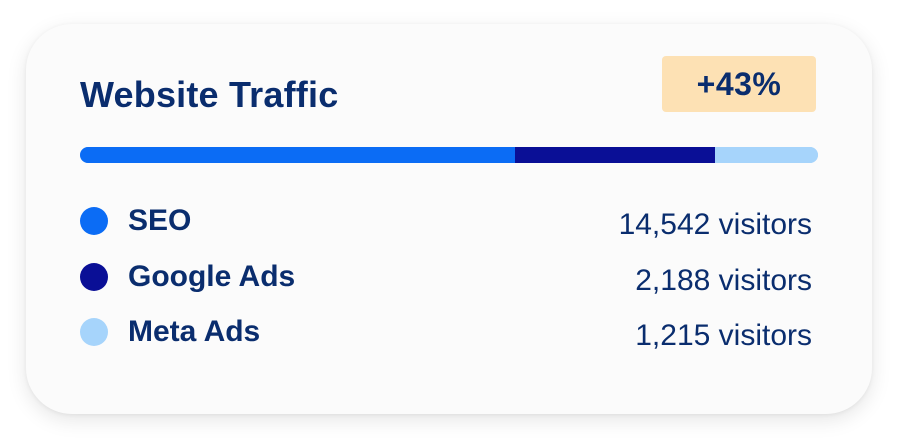 The width and height of the screenshot is (900, 442). Describe the element at coordinates (446, 331) in the screenshot. I see `legend-row-meta-ads: Meta Ads 1,215 visitors` at that location.